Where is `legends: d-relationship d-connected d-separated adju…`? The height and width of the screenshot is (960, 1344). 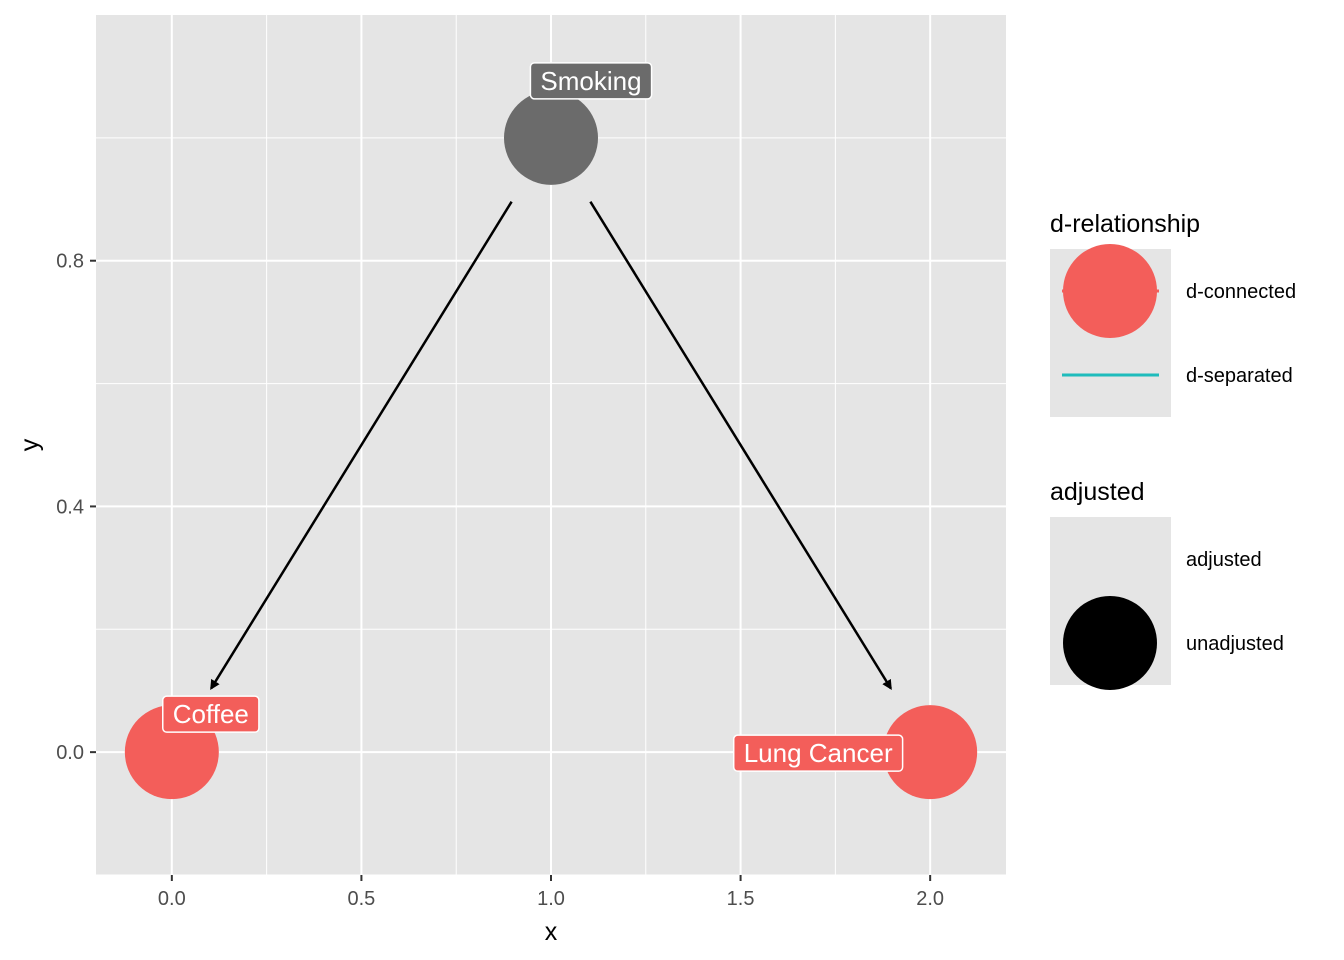 legends: d-relationship d-connected d-separated adju… is located at coordinates (1173, 450).